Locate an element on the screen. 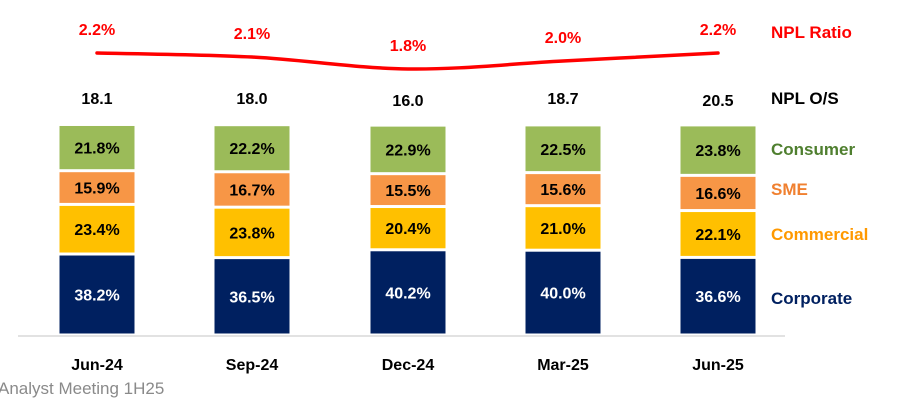 The width and height of the screenshot is (902, 410). data-label-corporate: 40.2% is located at coordinates (407, 293).